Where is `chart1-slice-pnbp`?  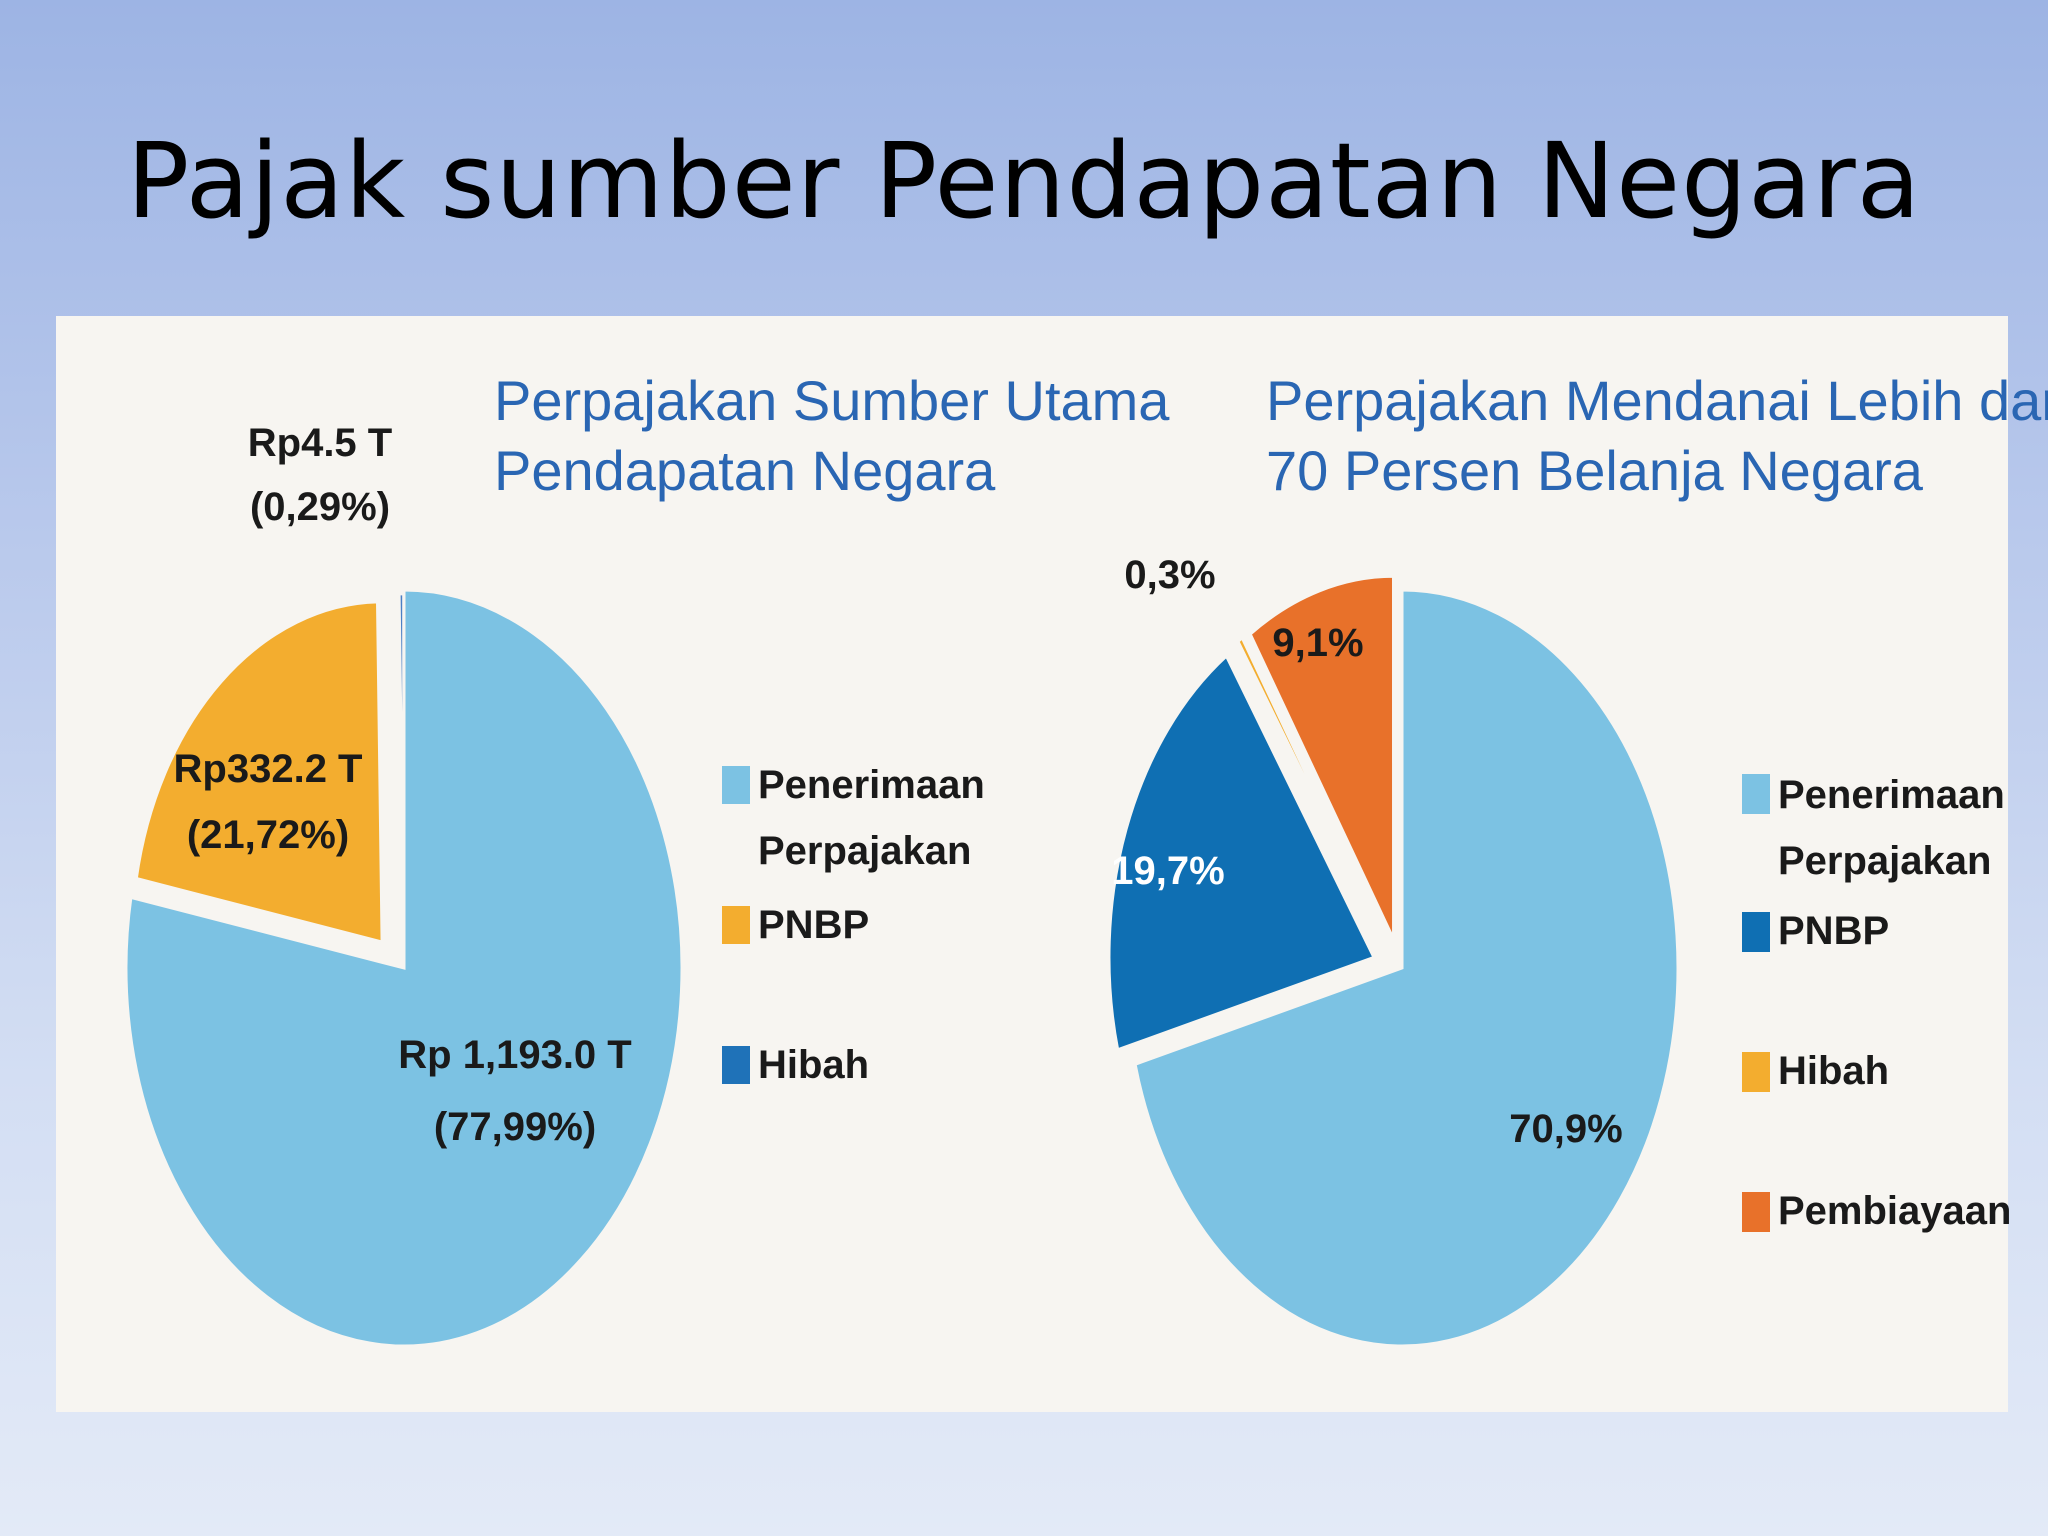
chart1-slice-pnbp is located at coordinates (259, 772).